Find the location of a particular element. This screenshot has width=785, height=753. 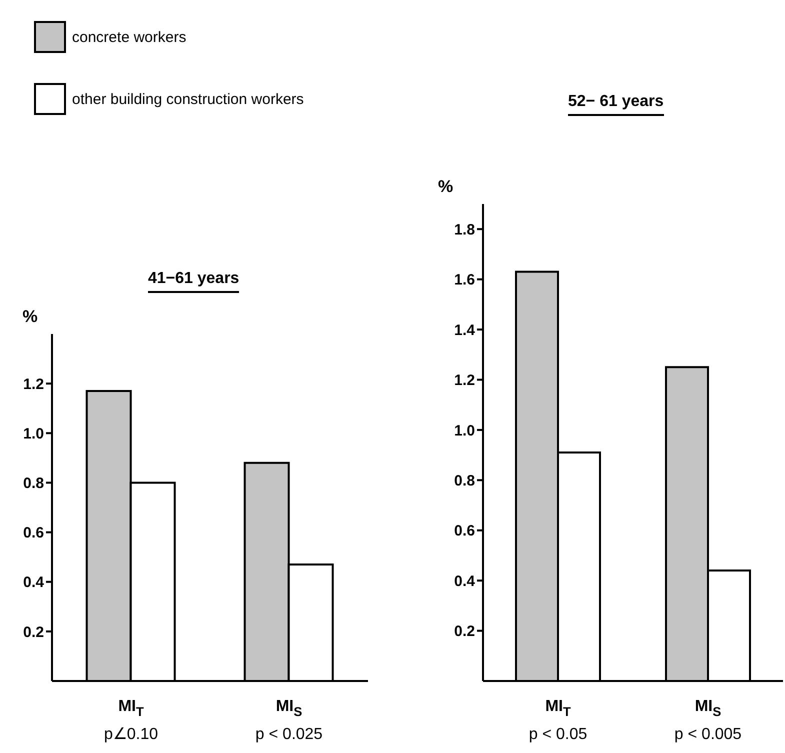

y-tick-label: 1.4 is located at coordinates (465, 330).